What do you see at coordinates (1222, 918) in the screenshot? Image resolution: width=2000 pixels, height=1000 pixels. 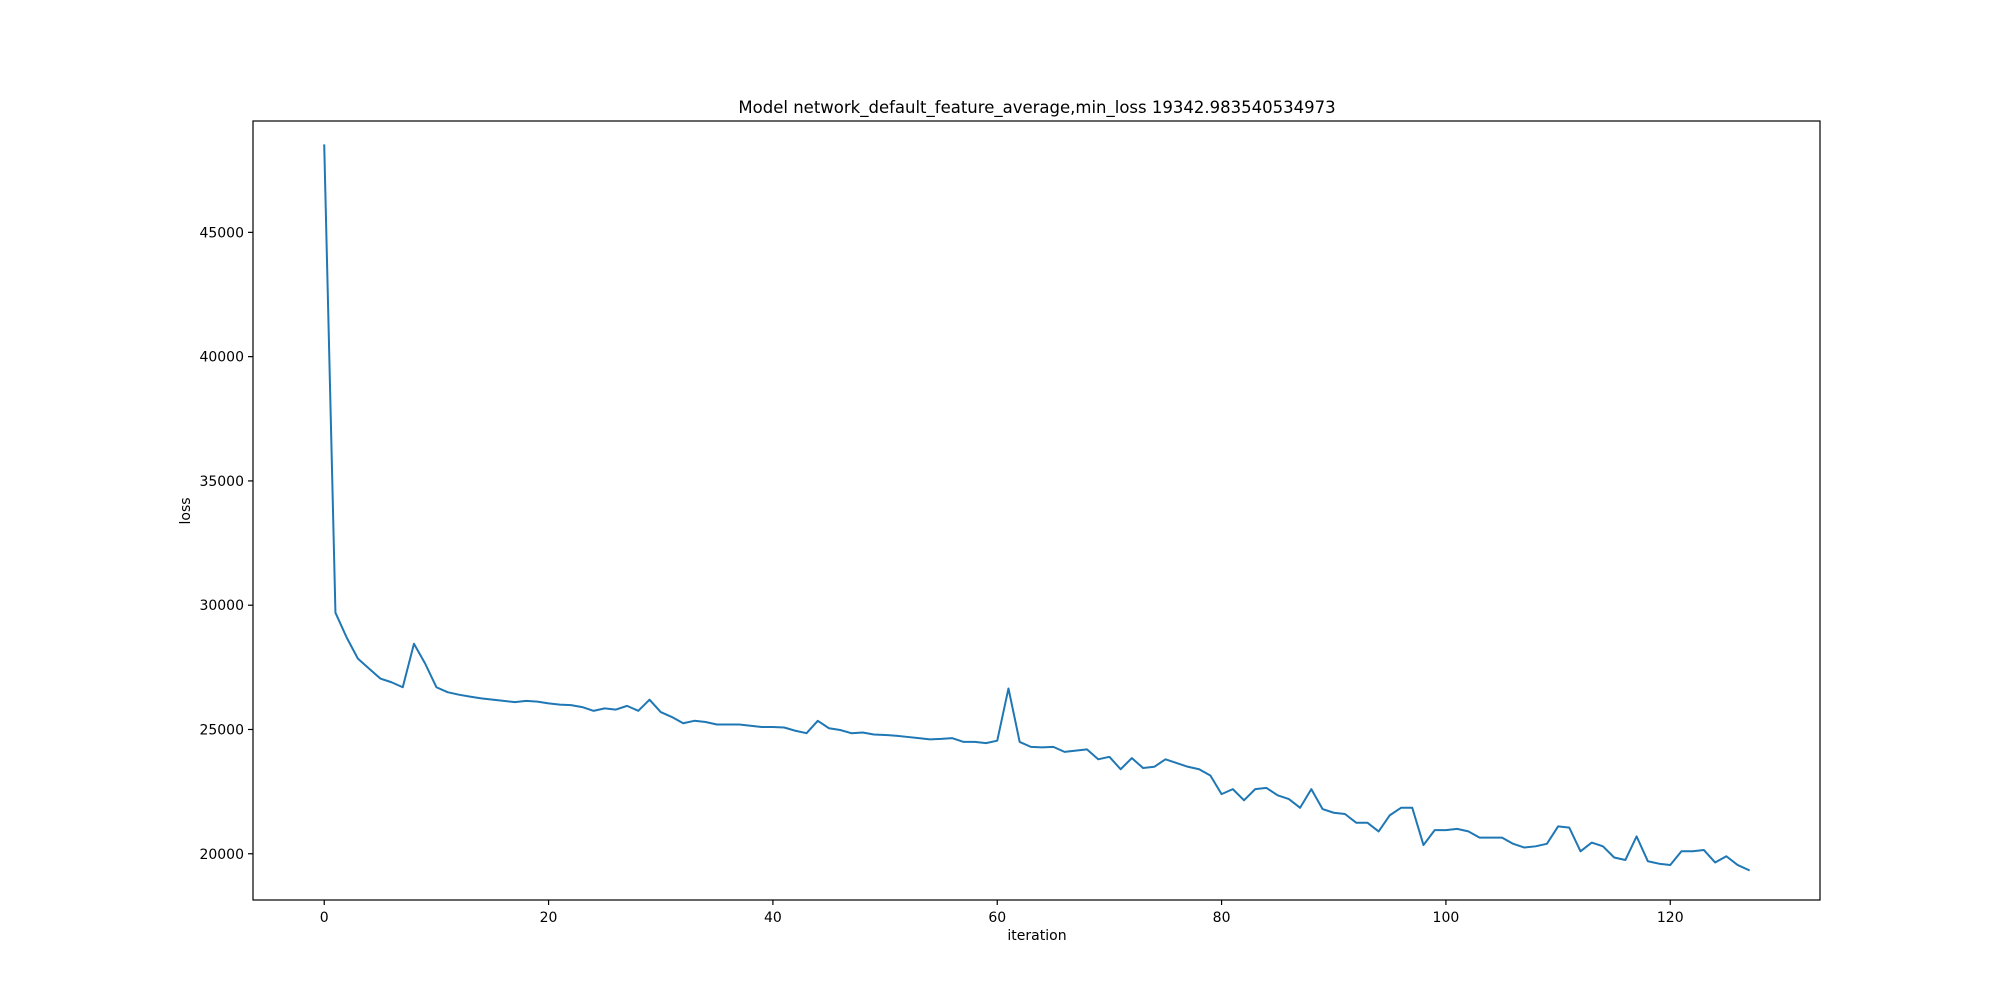 I see `x-tick-label: 80` at bounding box center [1222, 918].